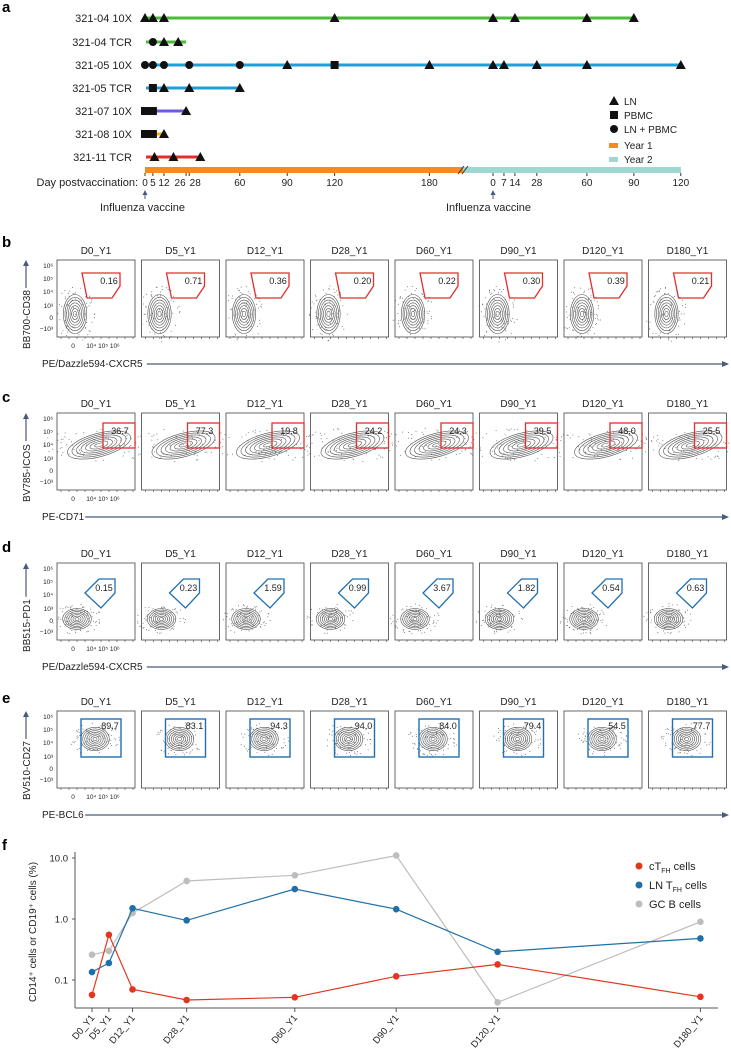 Image resolution: width=731 pixels, height=1052 pixels. Describe the element at coordinates (527, 588) in the screenshot. I see `gate-frequency: 1.82` at that location.